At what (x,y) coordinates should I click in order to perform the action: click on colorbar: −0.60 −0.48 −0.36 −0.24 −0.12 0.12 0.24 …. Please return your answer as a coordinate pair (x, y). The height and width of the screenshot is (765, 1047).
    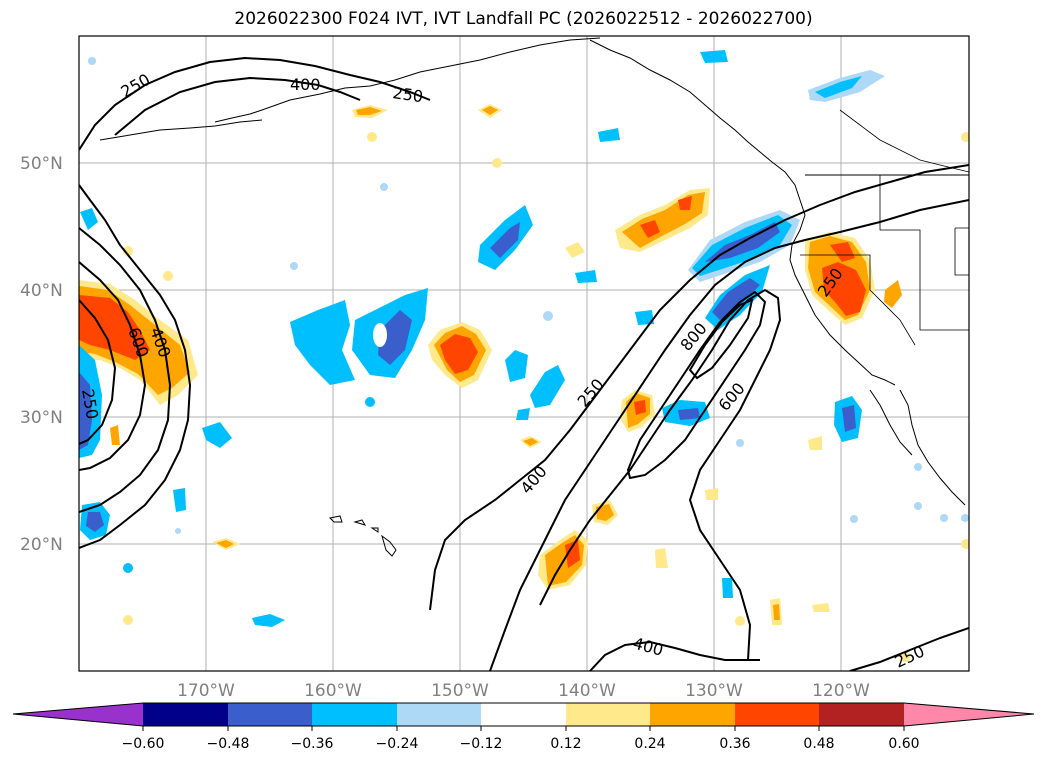
    Looking at the image, I should click on (523, 727).